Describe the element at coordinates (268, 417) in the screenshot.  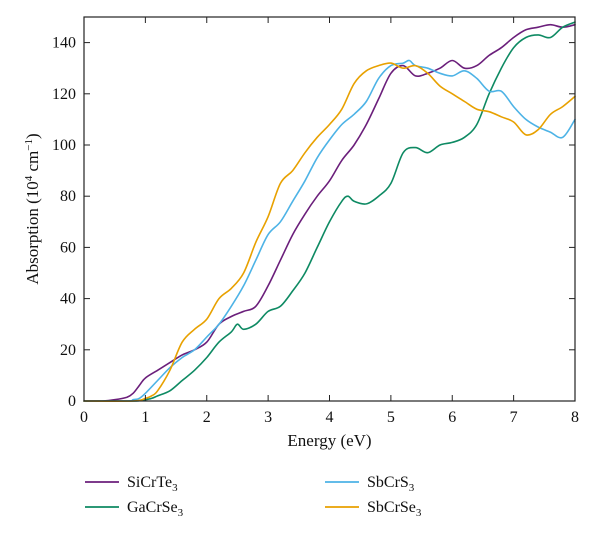
I see `x-tick-label: 3` at that location.